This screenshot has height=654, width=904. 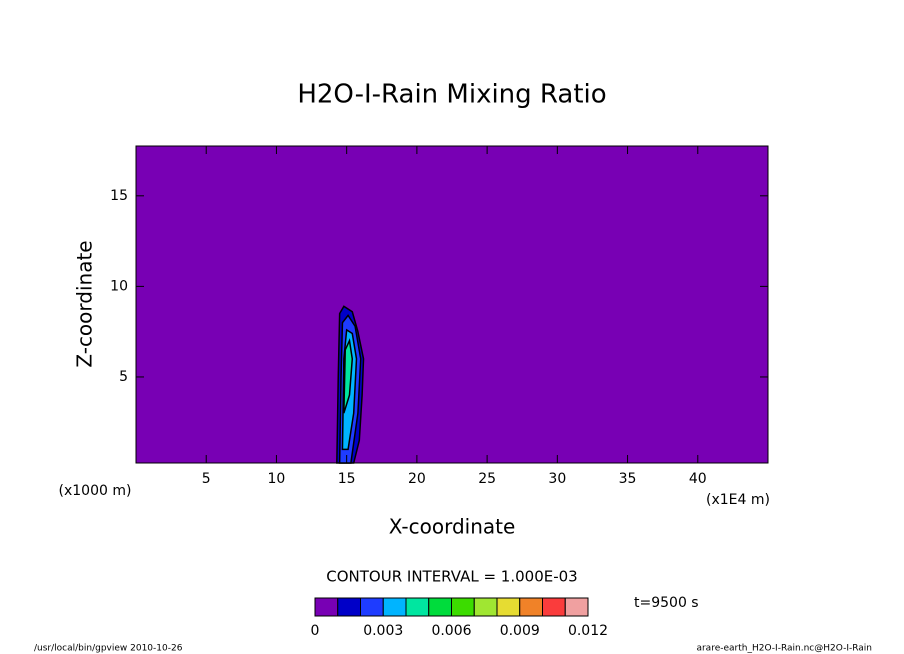 I want to click on y-tick-label: 15, so click(x=119, y=196).